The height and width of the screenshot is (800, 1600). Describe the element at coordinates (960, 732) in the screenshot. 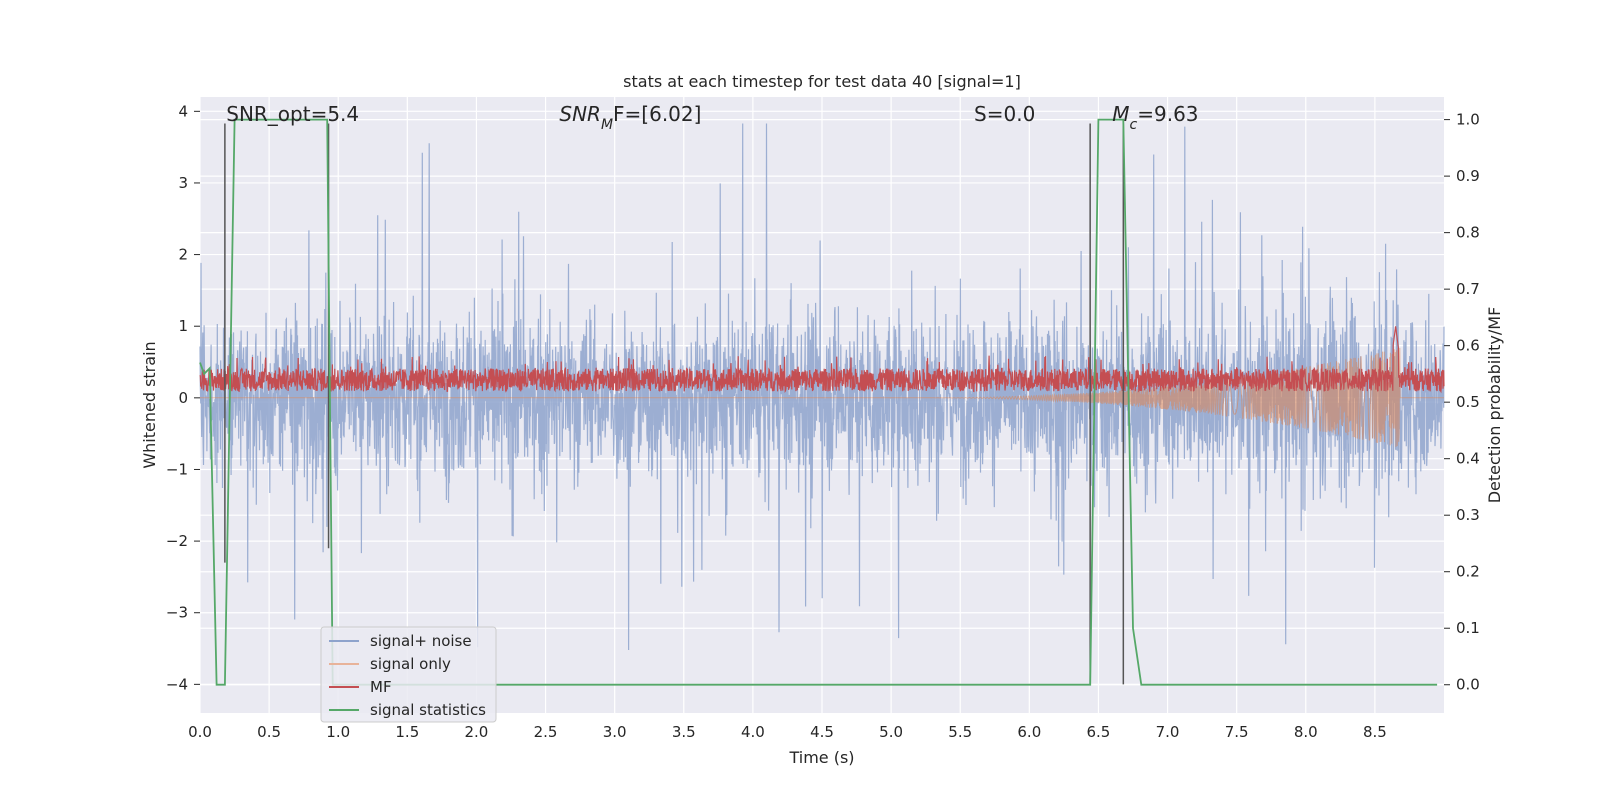

I see `x-tick-label: 5.5` at that location.